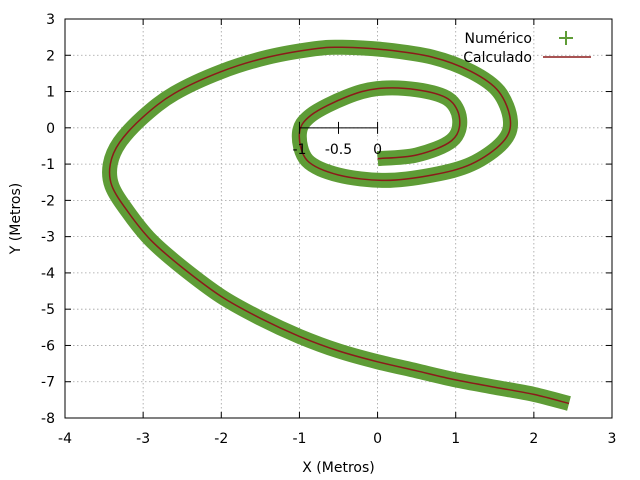 This screenshot has width=640, height=480. What do you see at coordinates (377, 439) in the screenshot?
I see `x-tick-label: 0` at bounding box center [377, 439].